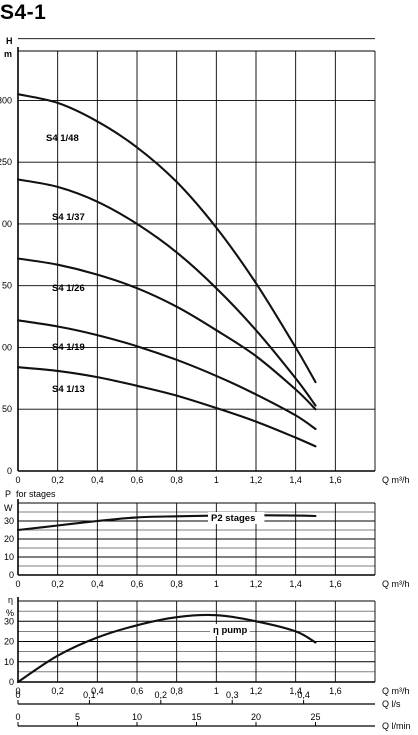  I want to click on series-label: S4 1/37, so click(68, 217).